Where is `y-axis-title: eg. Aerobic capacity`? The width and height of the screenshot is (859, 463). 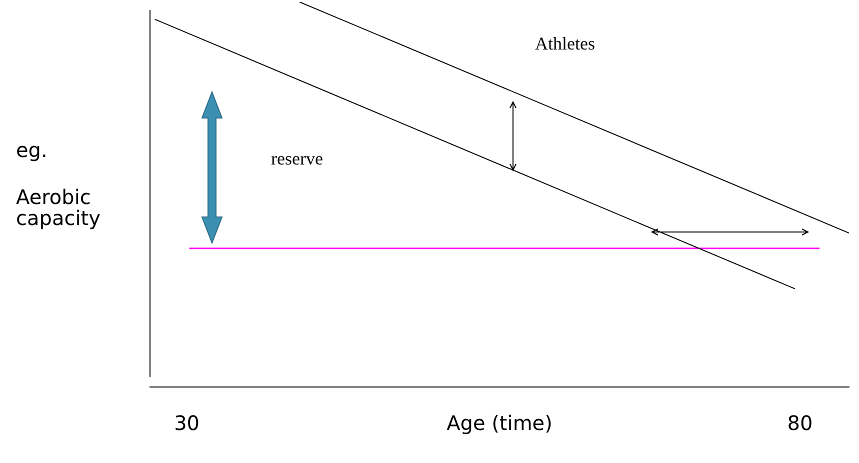 y-axis-title: eg. Aerobic capacity is located at coordinates (58, 184).